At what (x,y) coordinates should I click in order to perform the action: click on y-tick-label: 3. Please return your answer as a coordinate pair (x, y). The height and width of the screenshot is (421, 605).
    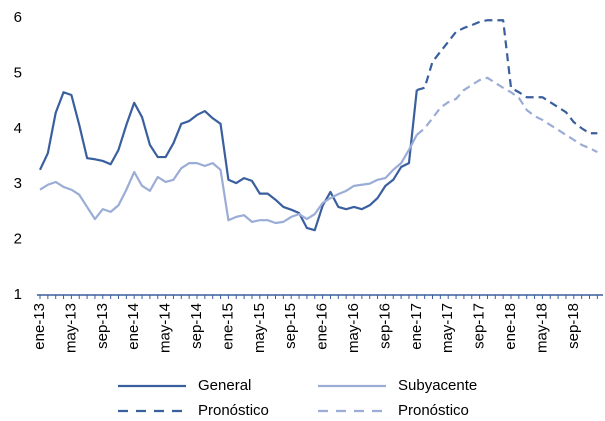
    Looking at the image, I should click on (18, 183).